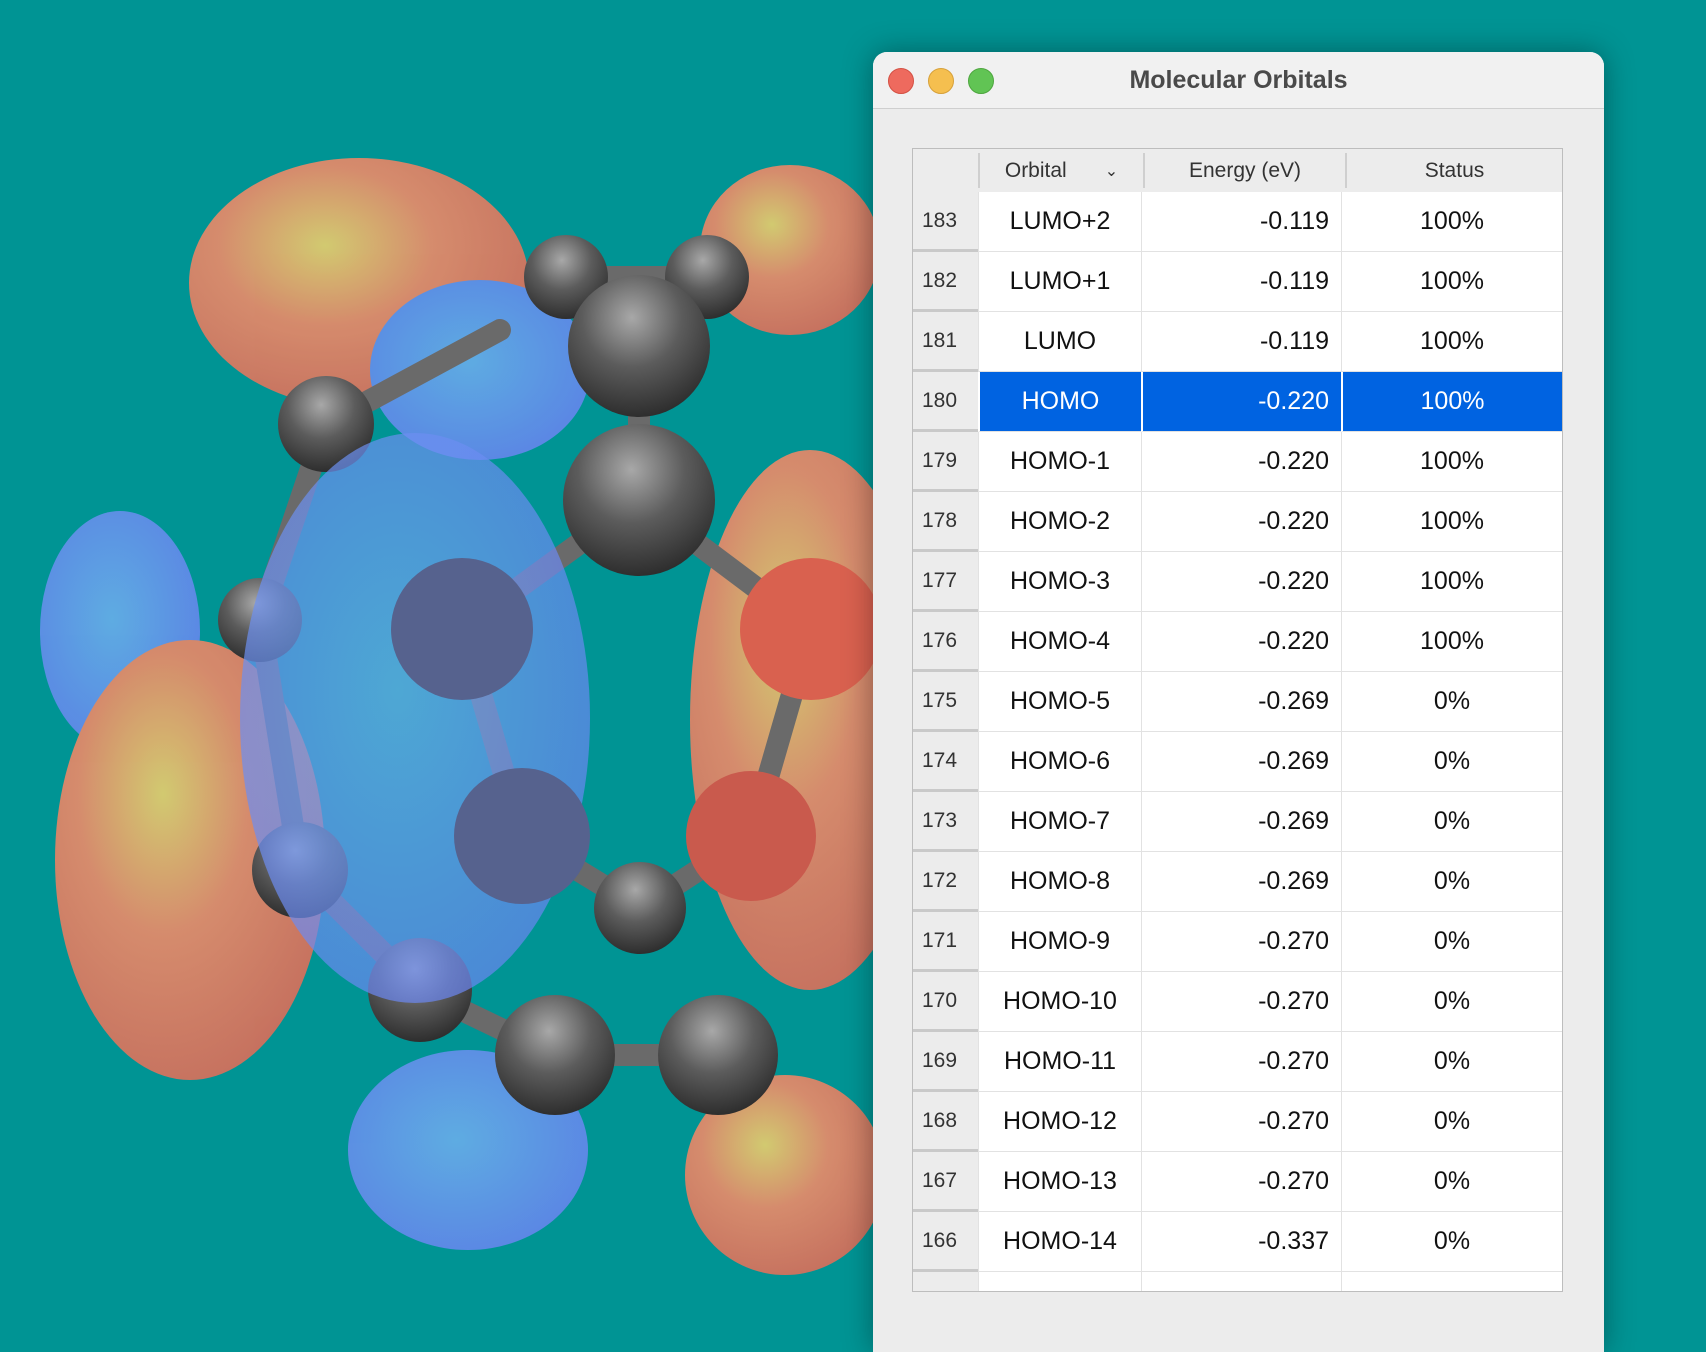 Image resolution: width=1706 pixels, height=1352 pixels. What do you see at coordinates (1244, 170) in the screenshot?
I see `header-energy: Energy (eV)` at bounding box center [1244, 170].